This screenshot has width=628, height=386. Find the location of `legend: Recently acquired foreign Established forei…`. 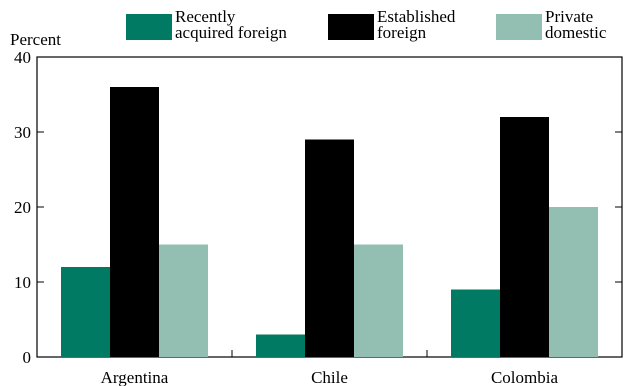

legend: Recently acquired foreign Established forei… is located at coordinates (366, 24).